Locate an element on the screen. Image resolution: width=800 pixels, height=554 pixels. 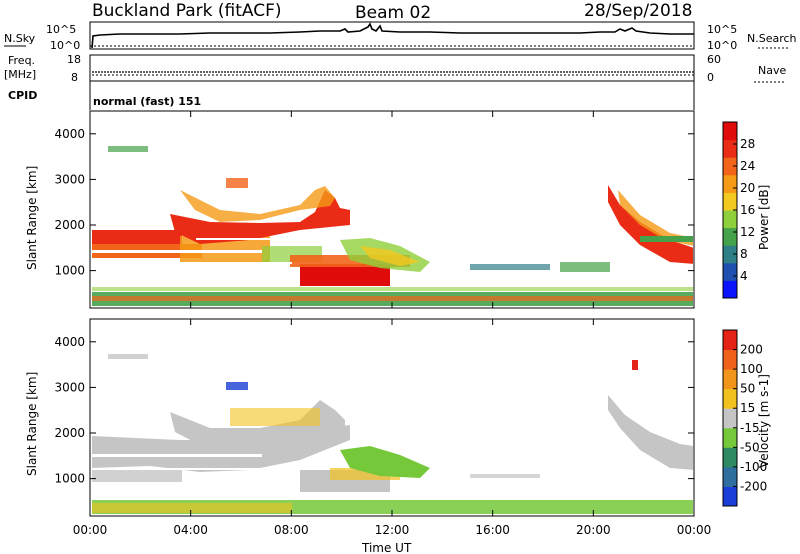
power-y-tick-label: 3000 is located at coordinates (69, 179).